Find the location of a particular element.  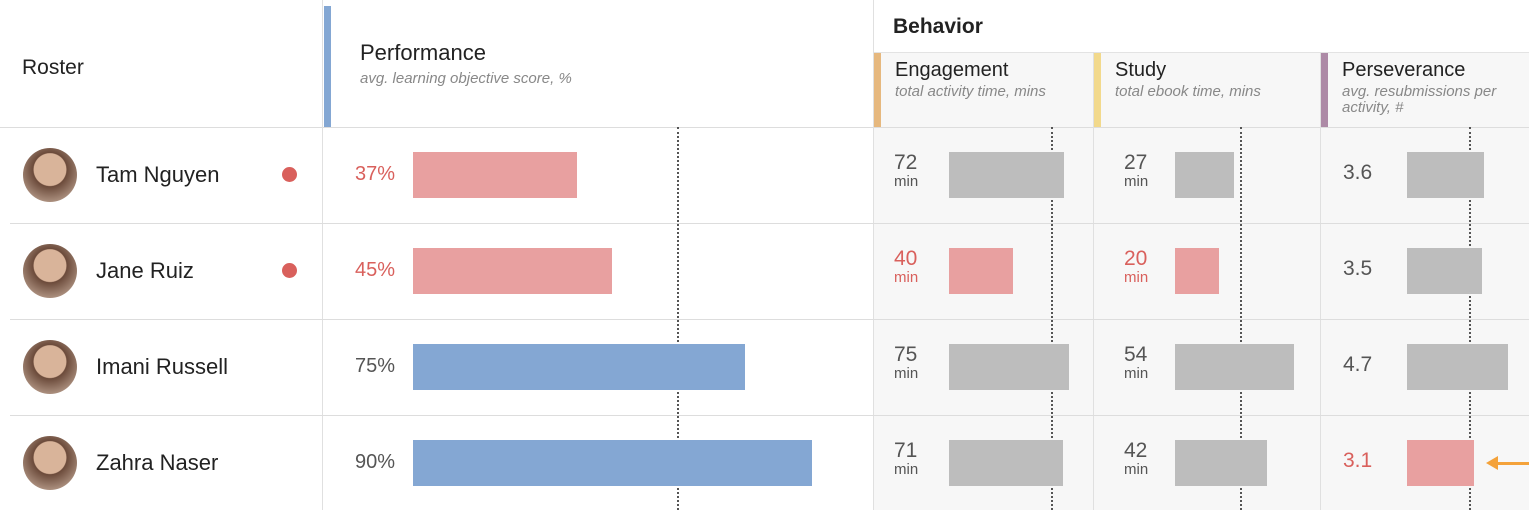

cell-value: 4.7 is located at coordinates (1358, 364).